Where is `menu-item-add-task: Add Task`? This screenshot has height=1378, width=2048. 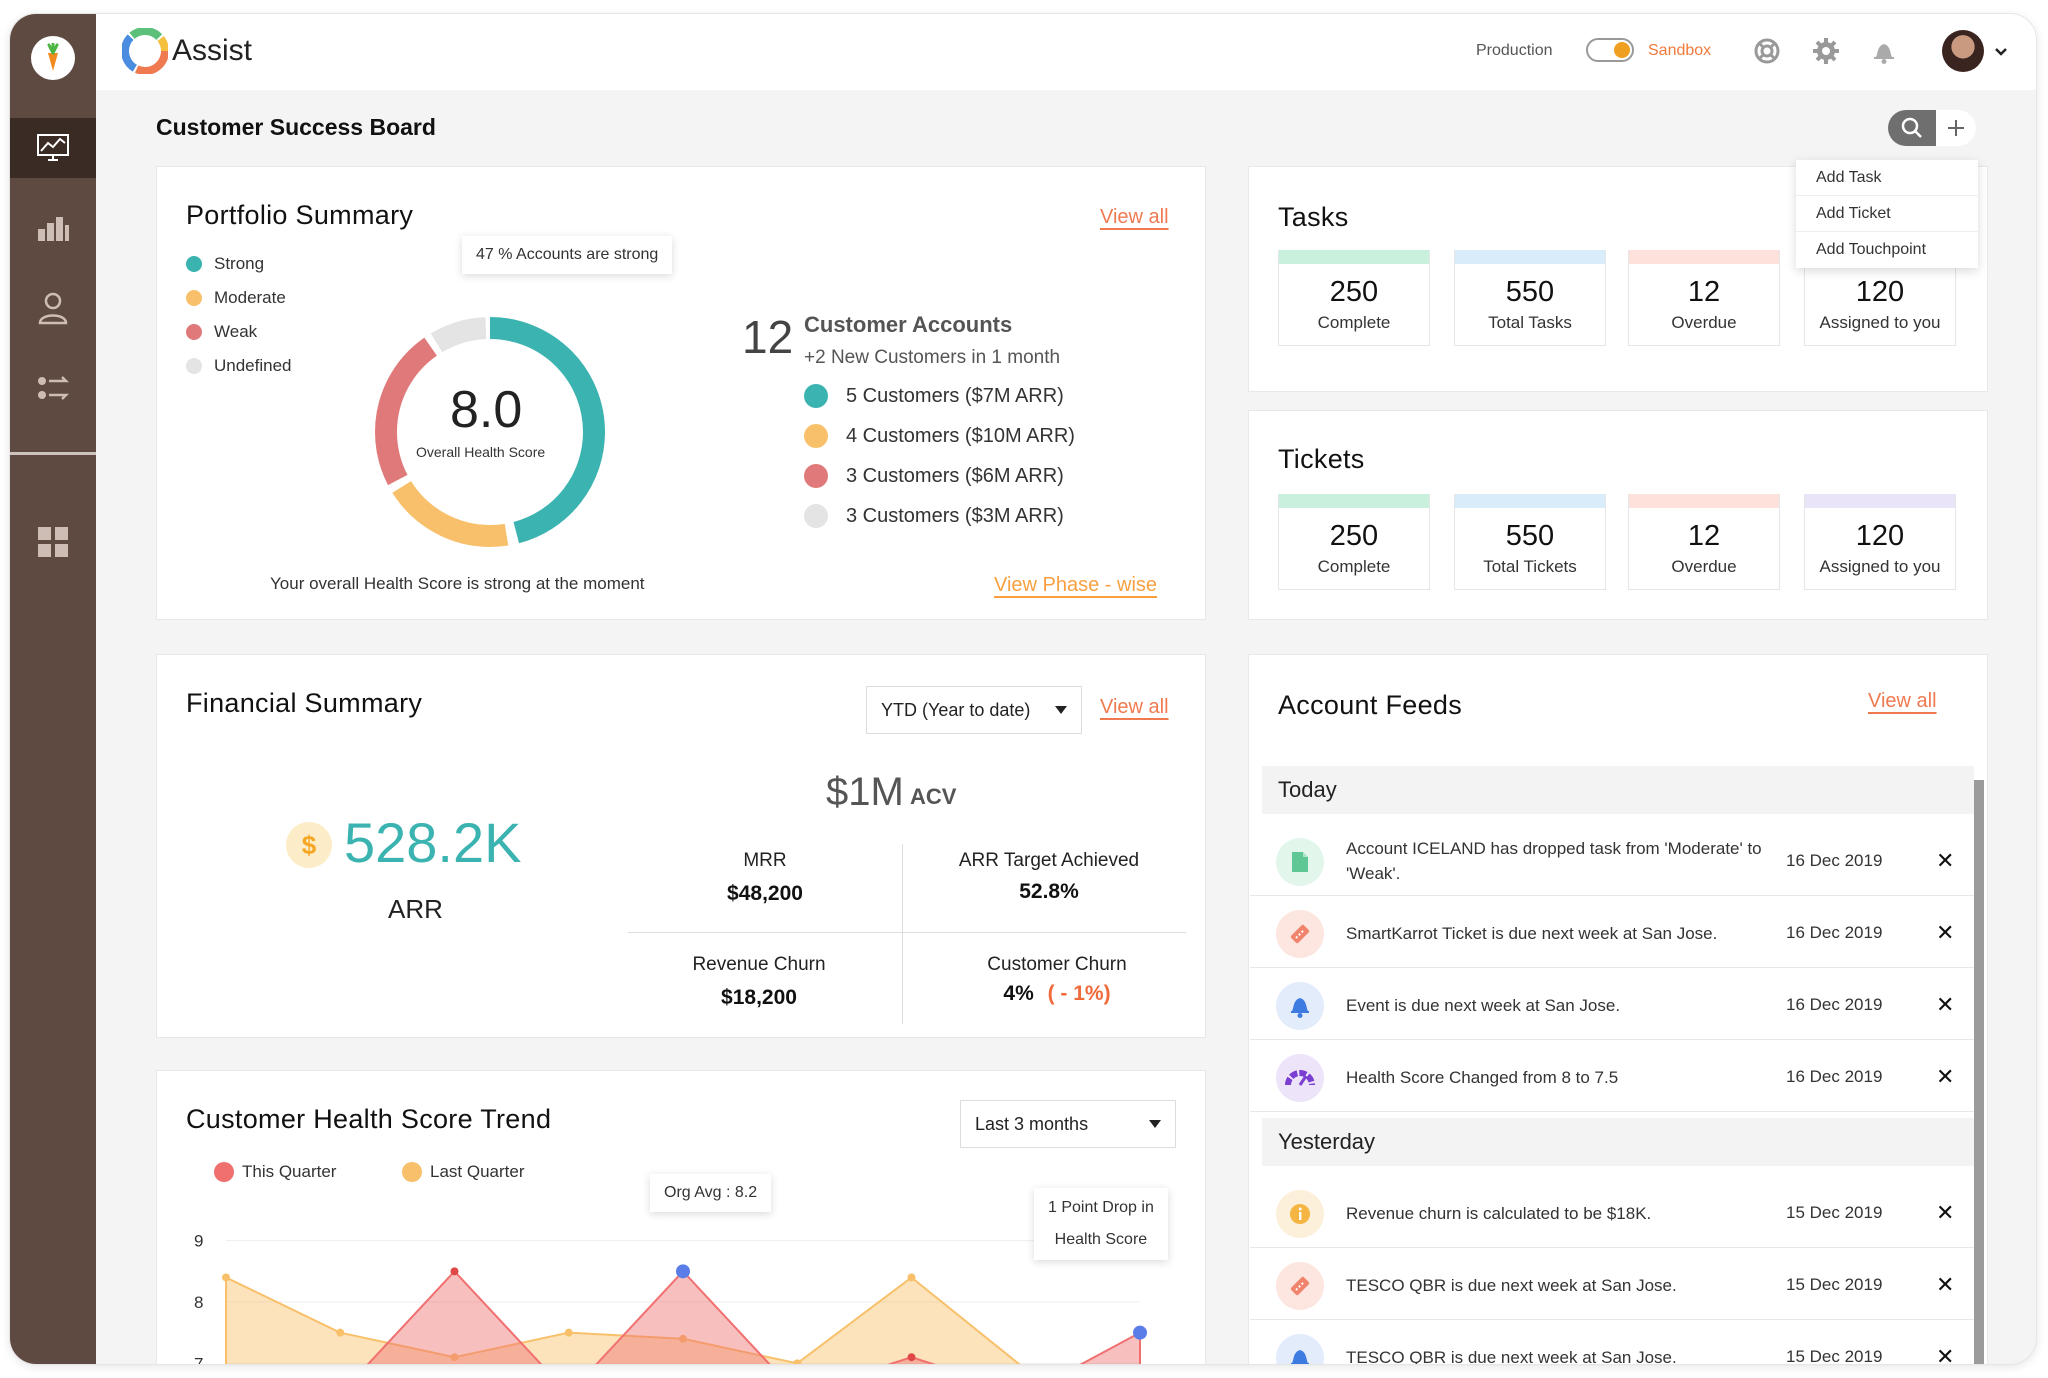
menu-item-add-task: Add Task is located at coordinates (1887, 178).